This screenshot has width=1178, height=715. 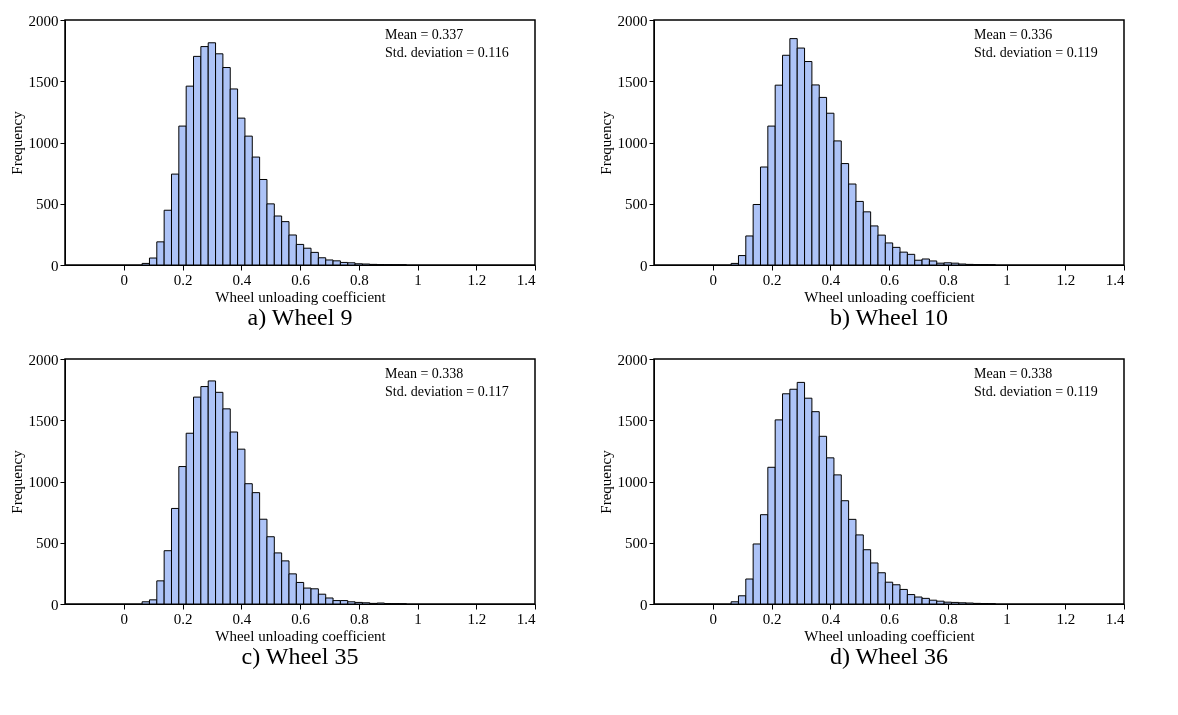 I want to click on annotation: Mean = 0.337, so click(x=424, y=34).